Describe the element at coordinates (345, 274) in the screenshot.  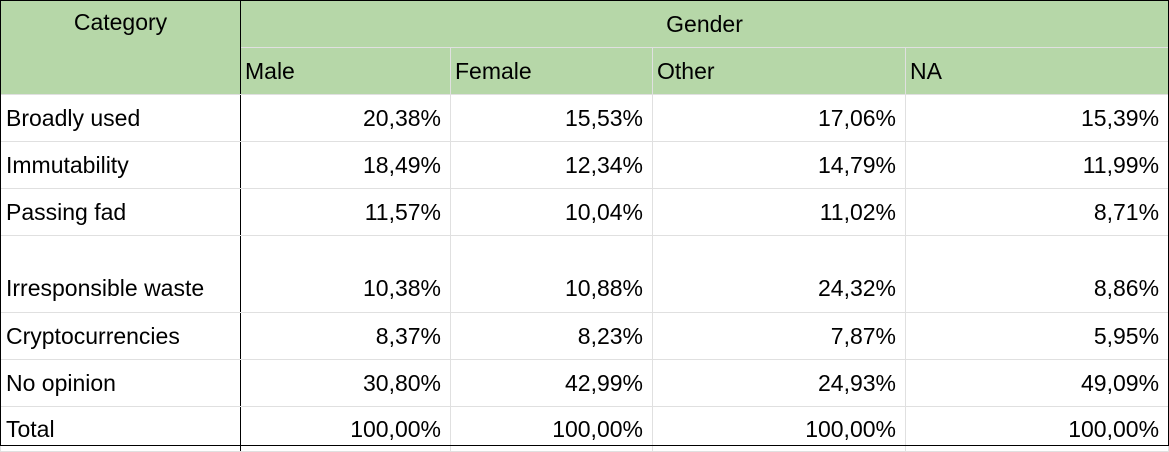
I see `cell-male: 10,38%` at that location.